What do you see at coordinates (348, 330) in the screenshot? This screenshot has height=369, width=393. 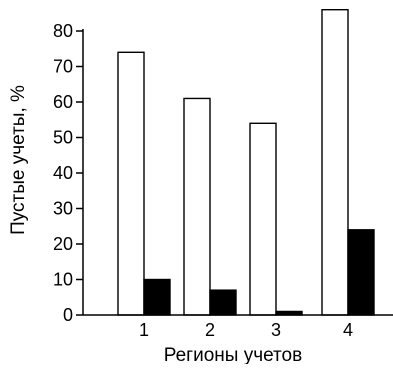 I see `x-tick-label-4: 4` at bounding box center [348, 330].